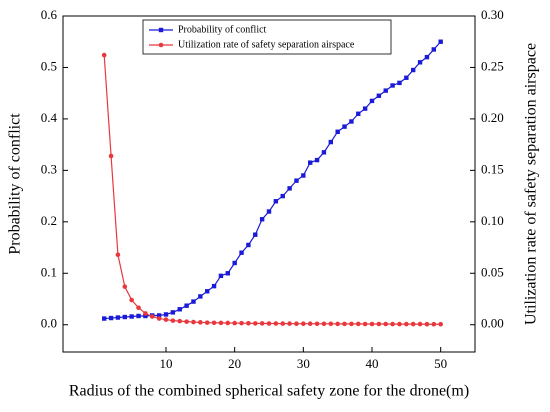  I want to click on y2-tick-label: 0.00, so click(492, 323).